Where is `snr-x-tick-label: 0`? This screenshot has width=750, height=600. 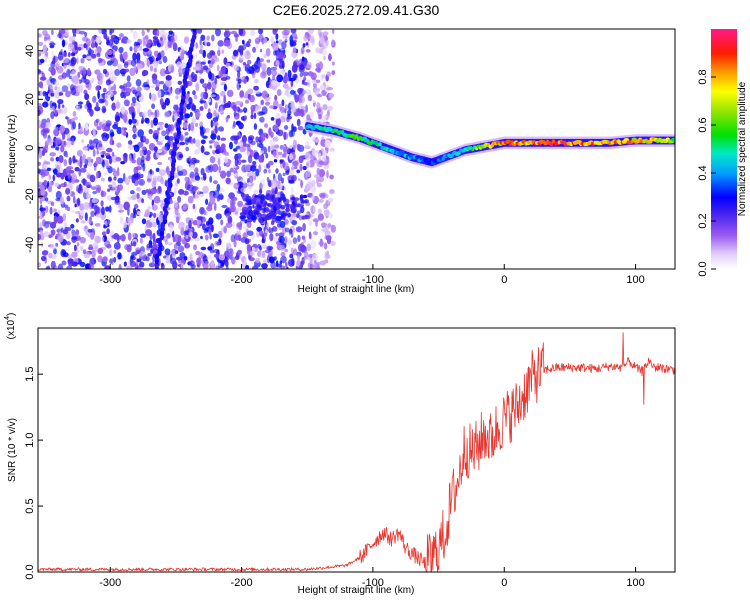
snr-x-tick-label: 0 is located at coordinates (504, 583).